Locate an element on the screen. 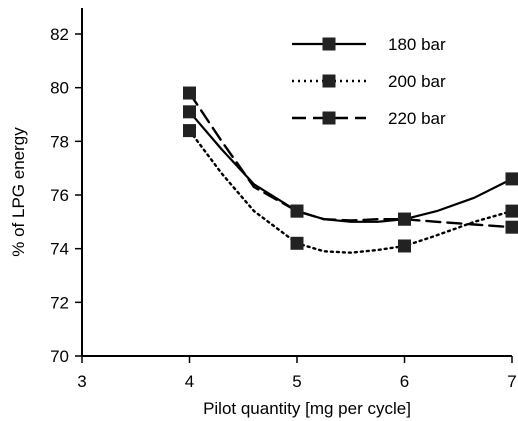 The height and width of the screenshot is (421, 518). x-tick-label: 6 is located at coordinates (404, 381).